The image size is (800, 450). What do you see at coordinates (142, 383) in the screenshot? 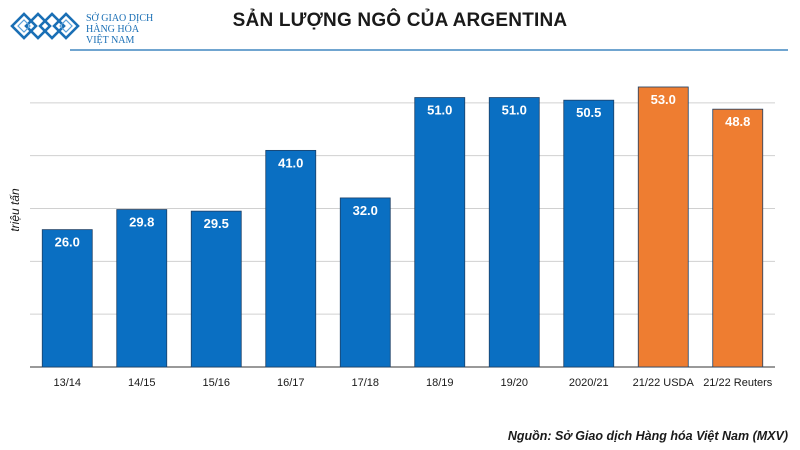
I see `x-tick-label: 14/15` at bounding box center [142, 383].